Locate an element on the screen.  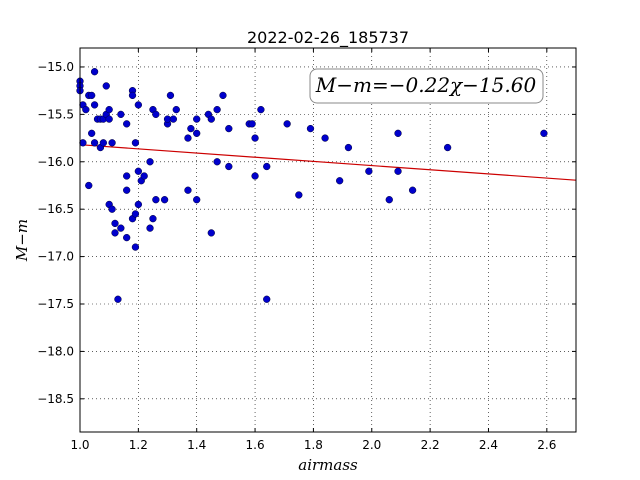
x-tick-label: 2.0 is located at coordinates (371, 445).